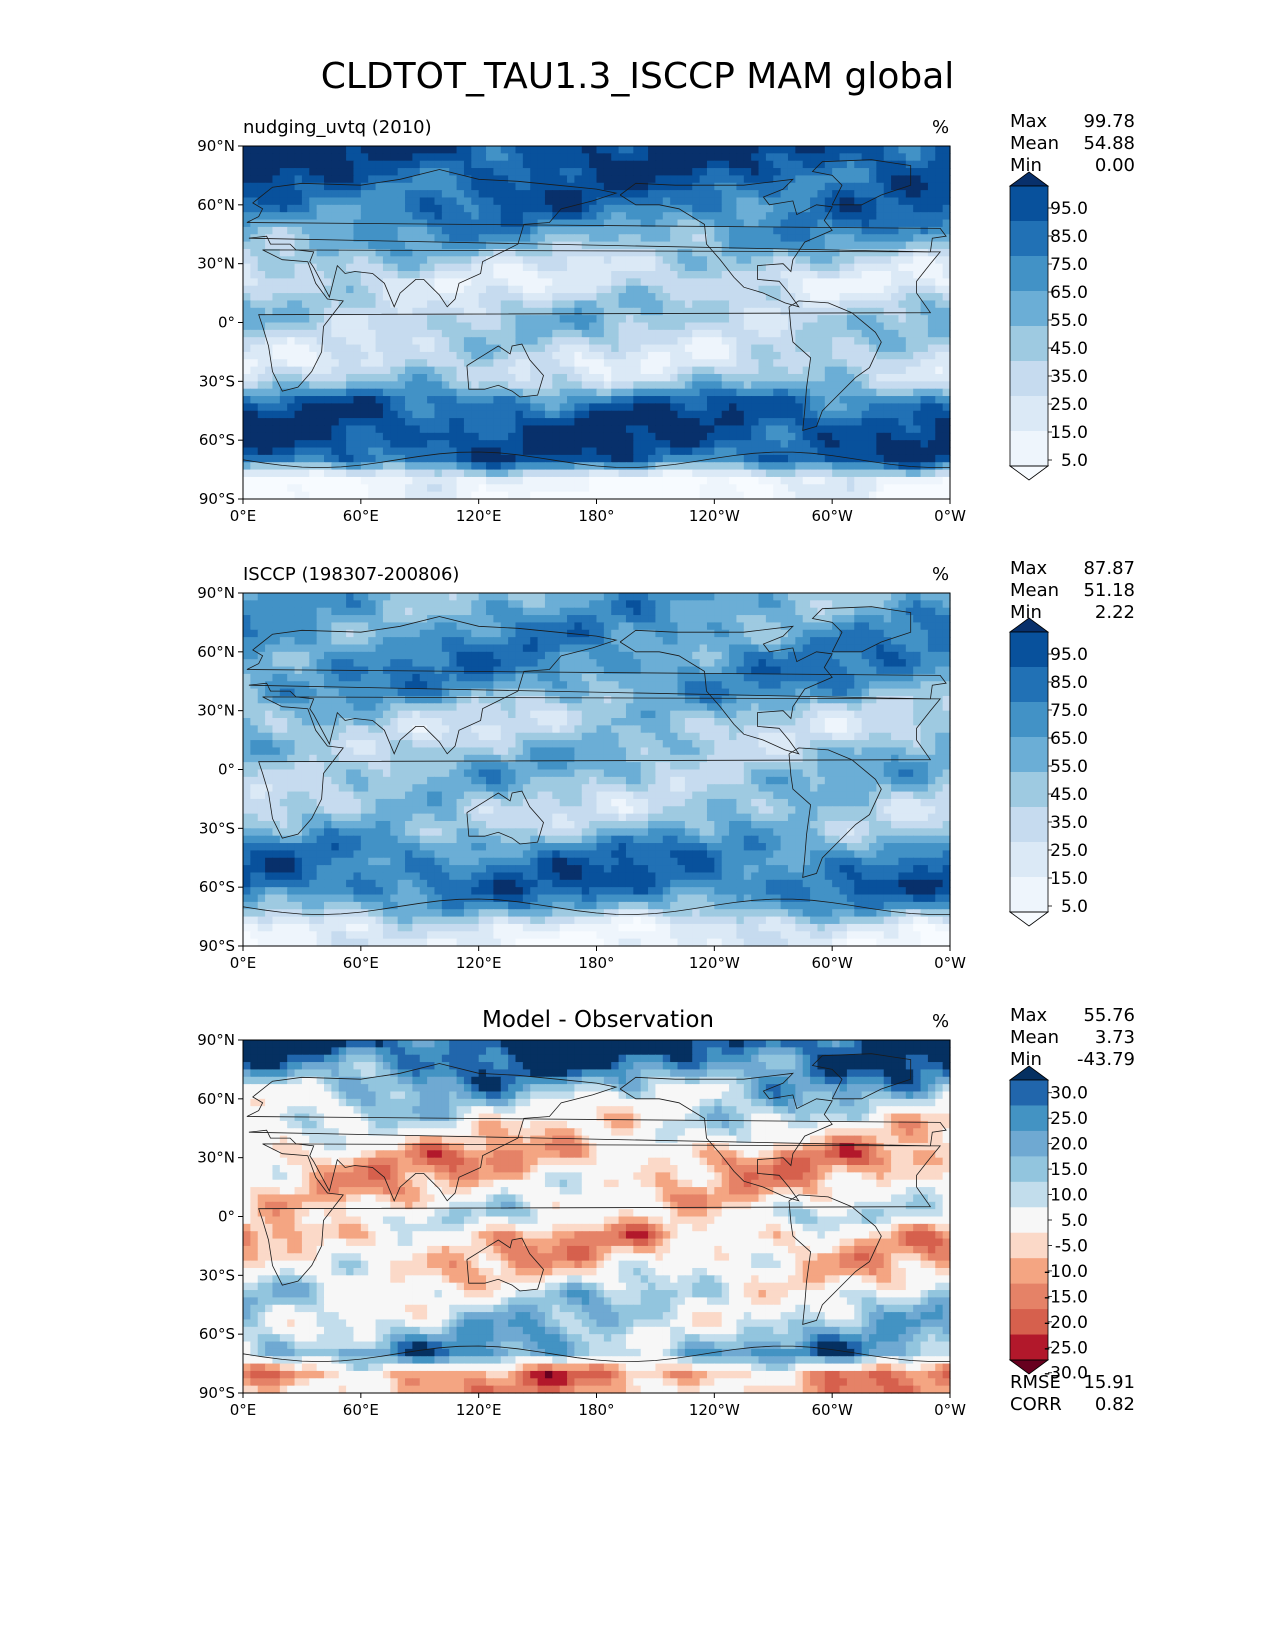 Image resolution: width=1275 pixels, height=1650 pixels. Describe the element at coordinates (1072, 1038) in the screenshot. I see `stats-box: Max 55.76 Mean 3.73 Min -43.79` at that location.